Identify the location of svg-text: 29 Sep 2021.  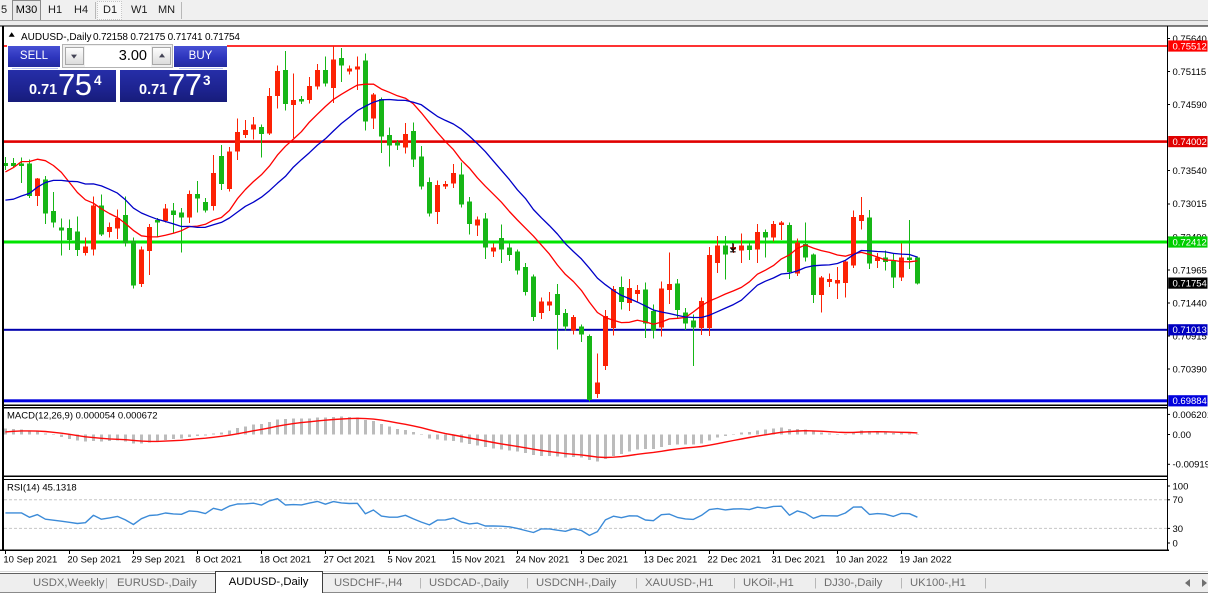
(158, 560).